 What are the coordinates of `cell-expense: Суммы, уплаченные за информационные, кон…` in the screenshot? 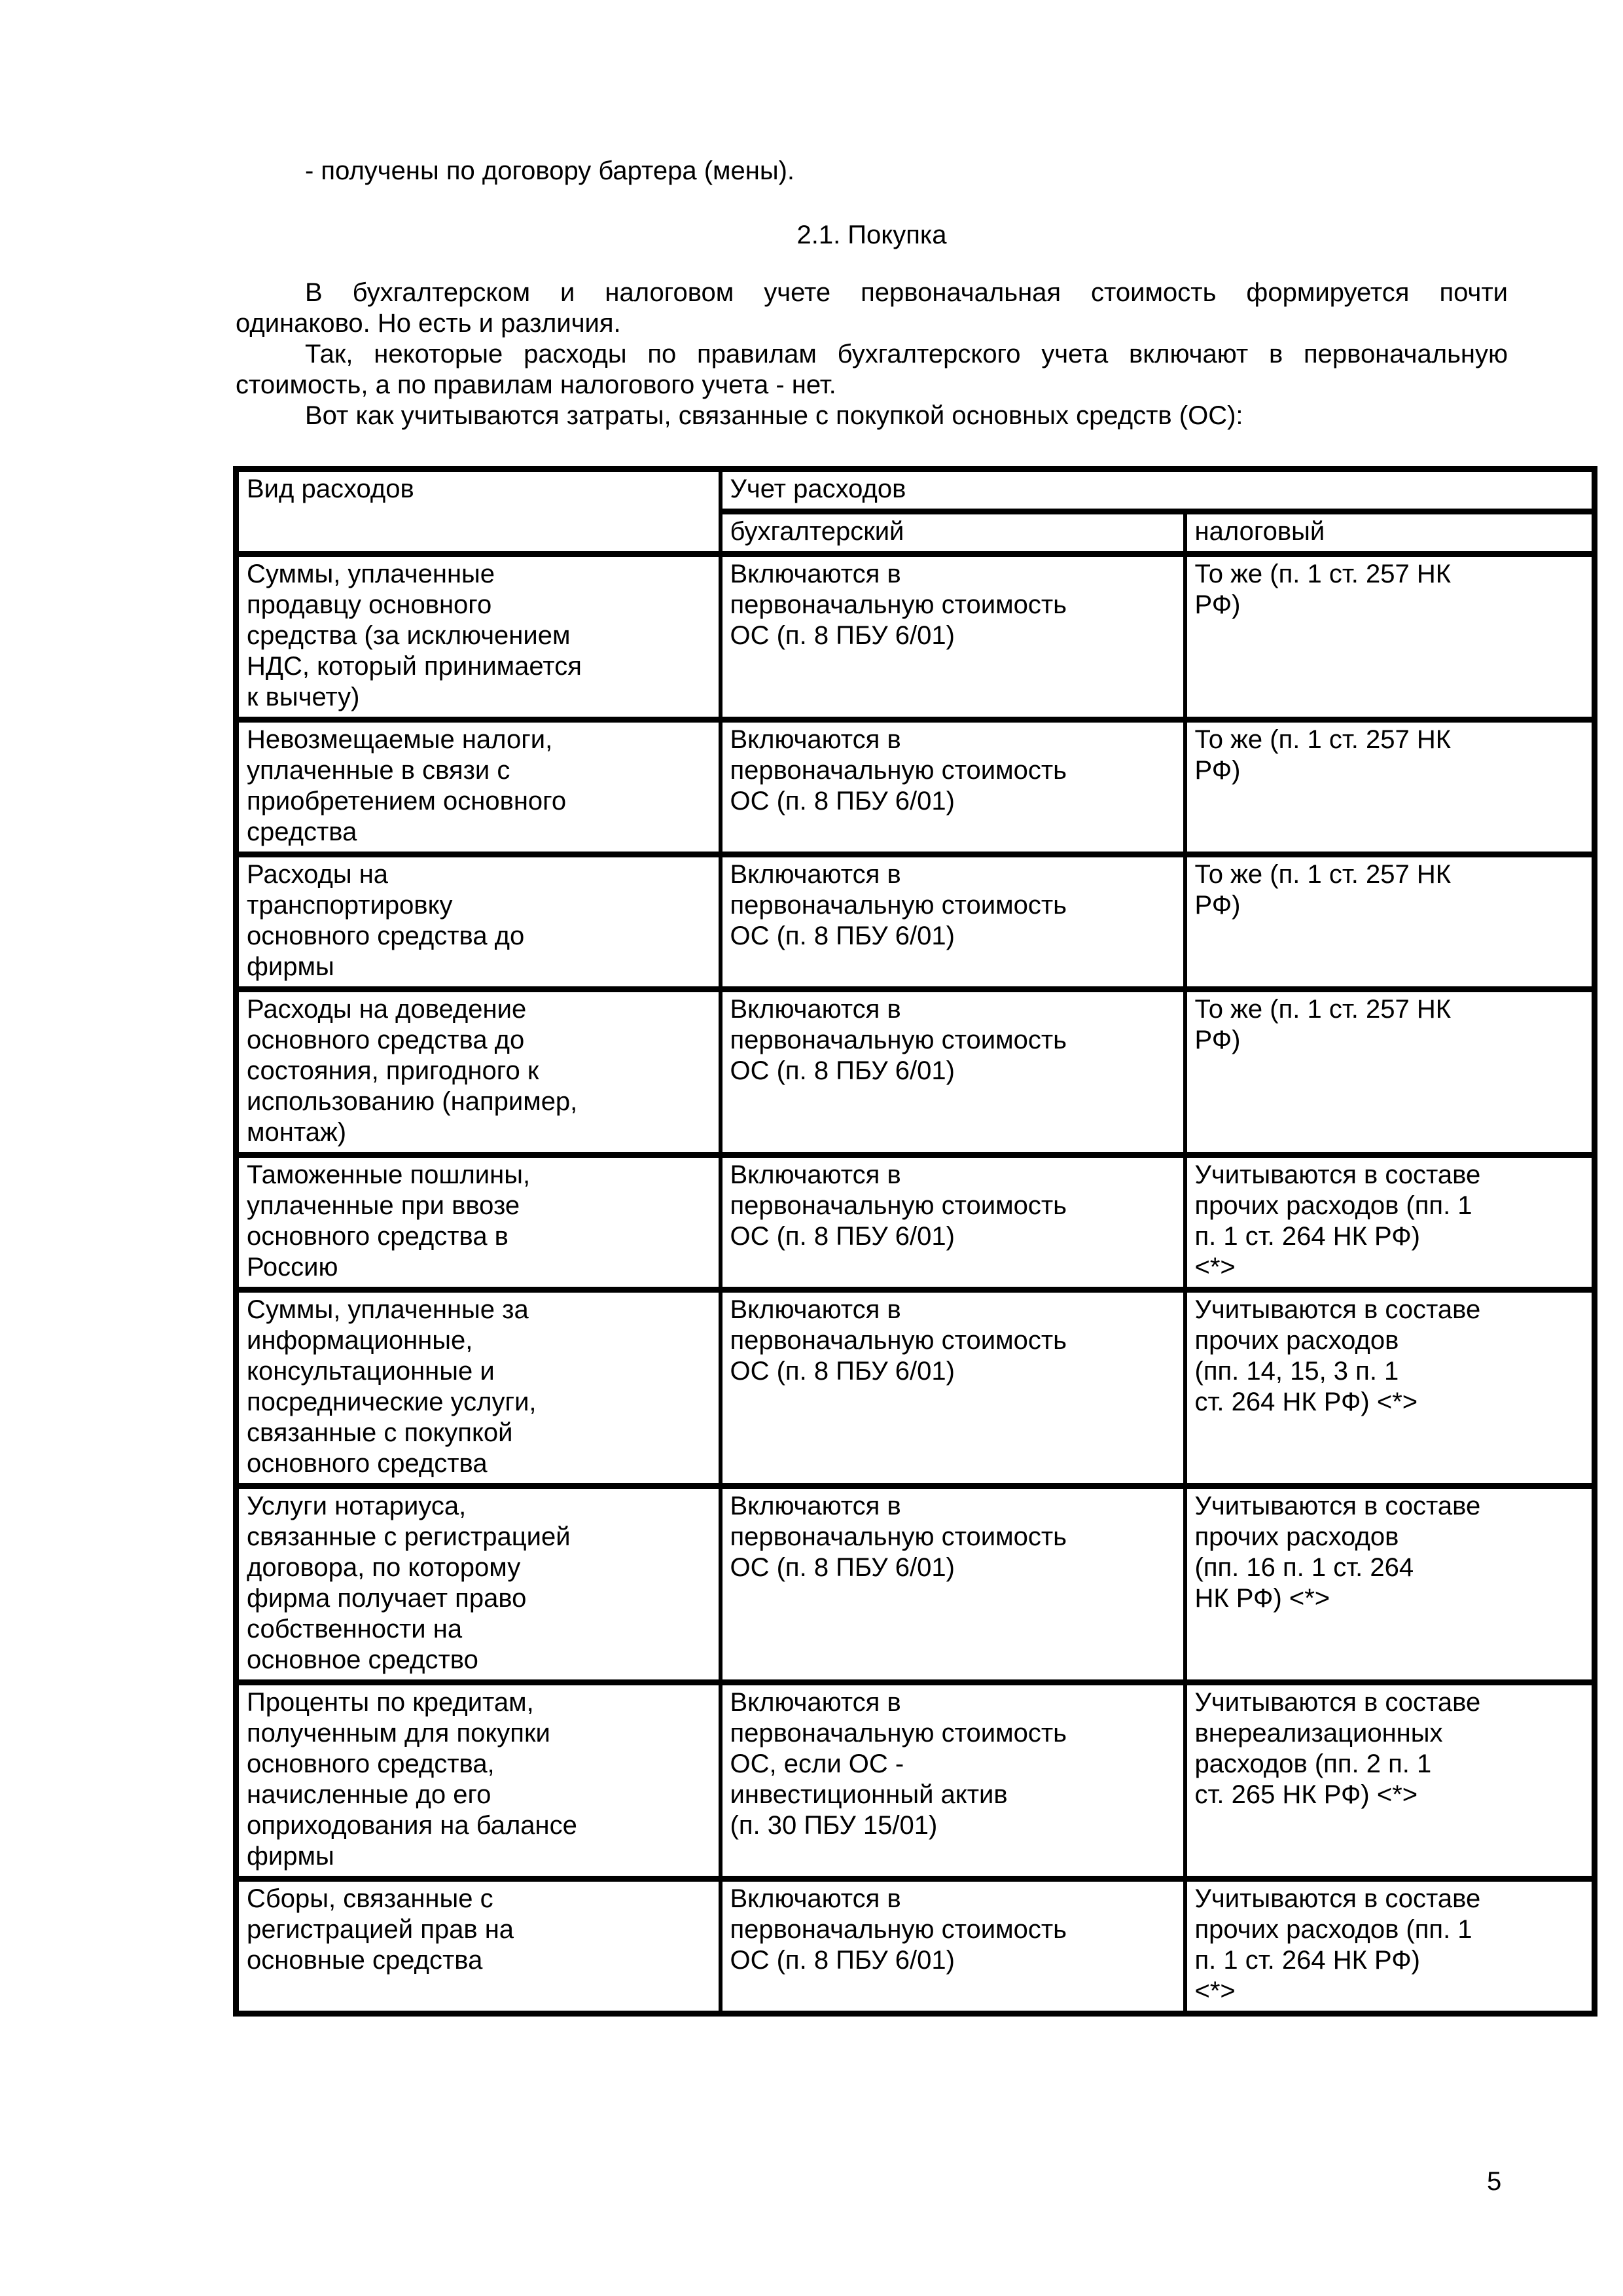 It's located at (478, 1388).